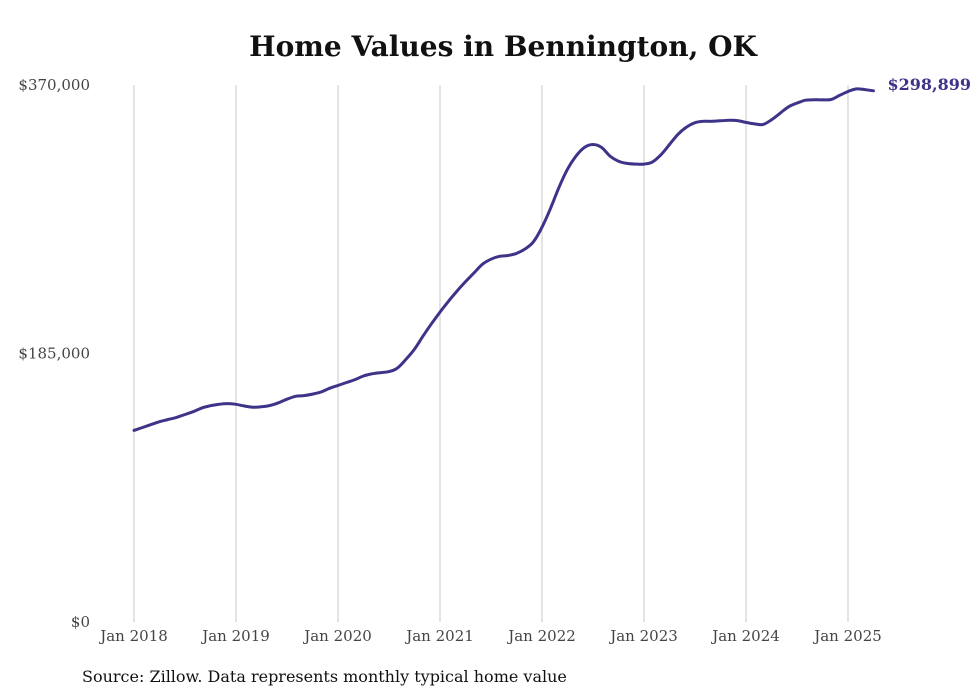 The image size is (980, 699). What do you see at coordinates (439, 636) in the screenshot?
I see `x-tick-label: Jan 2021` at bounding box center [439, 636].